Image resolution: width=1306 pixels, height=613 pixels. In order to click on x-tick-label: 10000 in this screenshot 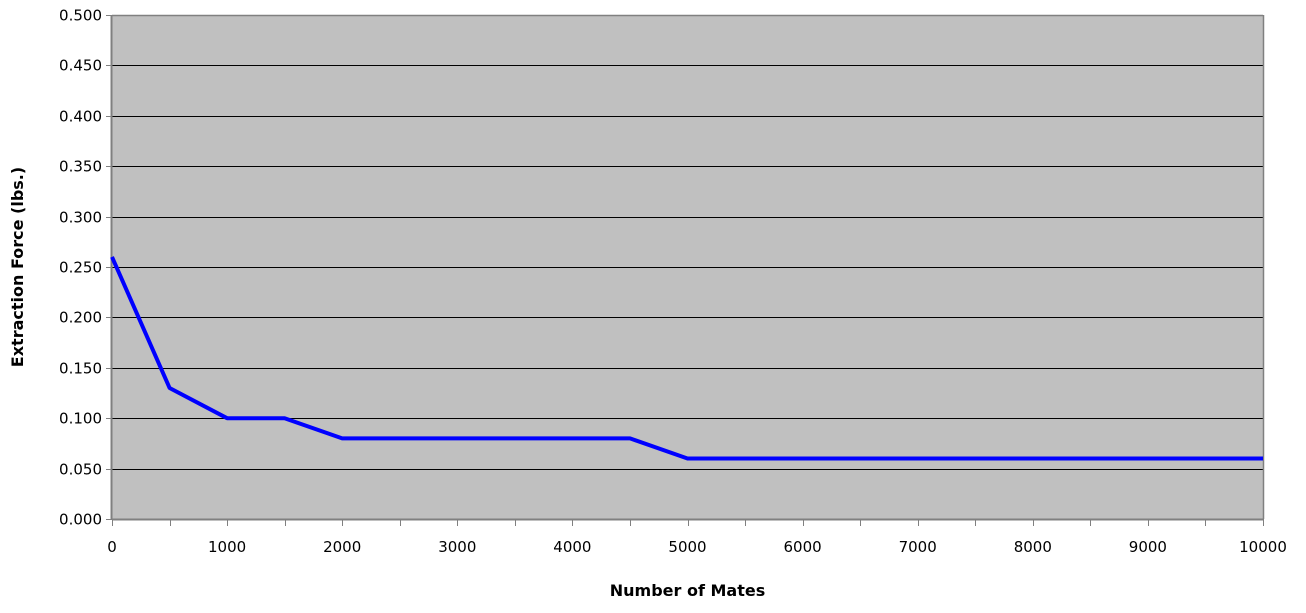, I will do `click(1263, 547)`.